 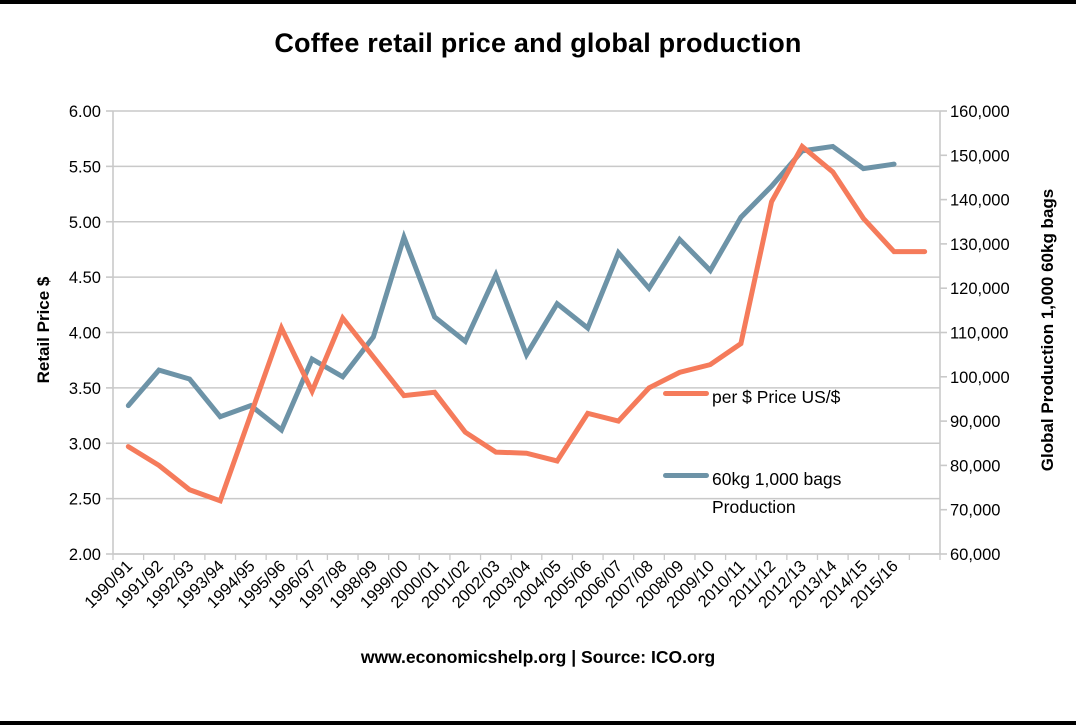 I want to click on legend-price-label: per $ Price US/$, so click(x=776, y=397).